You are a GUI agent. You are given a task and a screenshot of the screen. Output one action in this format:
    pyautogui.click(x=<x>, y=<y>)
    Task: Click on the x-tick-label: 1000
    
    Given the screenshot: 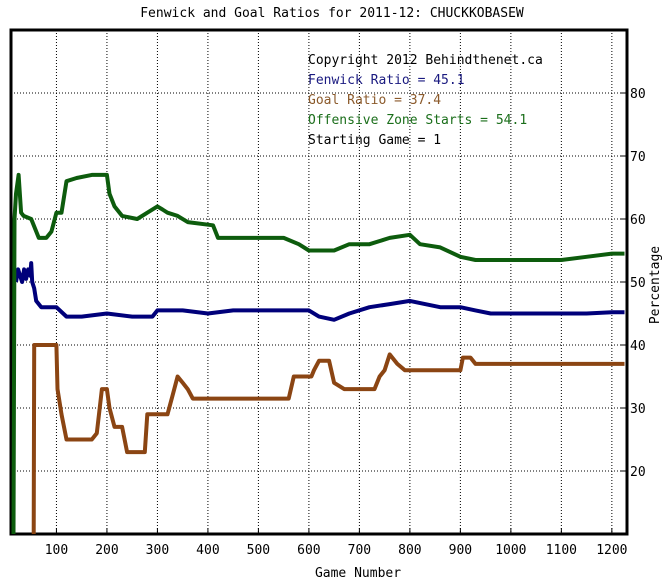 What is the action you would take?
    pyautogui.click(x=510, y=550)
    